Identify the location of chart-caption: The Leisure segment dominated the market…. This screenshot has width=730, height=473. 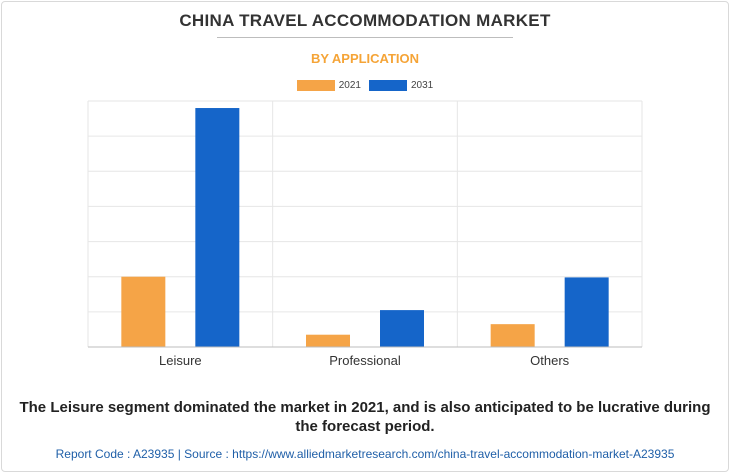
(365, 417).